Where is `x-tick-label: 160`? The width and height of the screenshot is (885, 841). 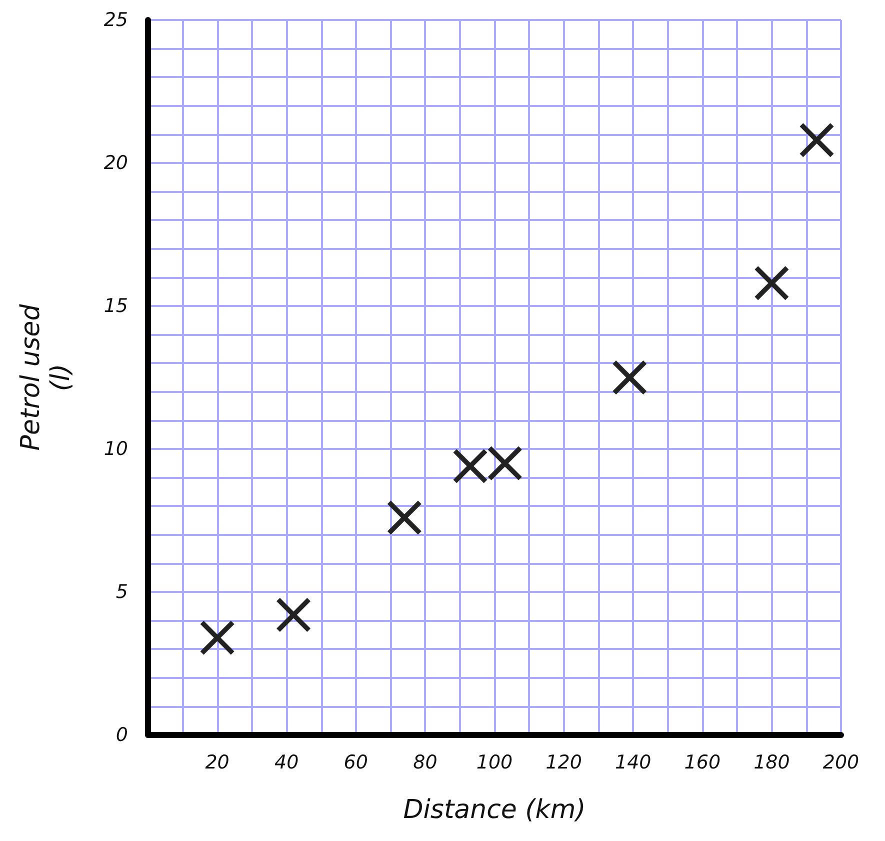 x-tick-label: 160 is located at coordinates (702, 763).